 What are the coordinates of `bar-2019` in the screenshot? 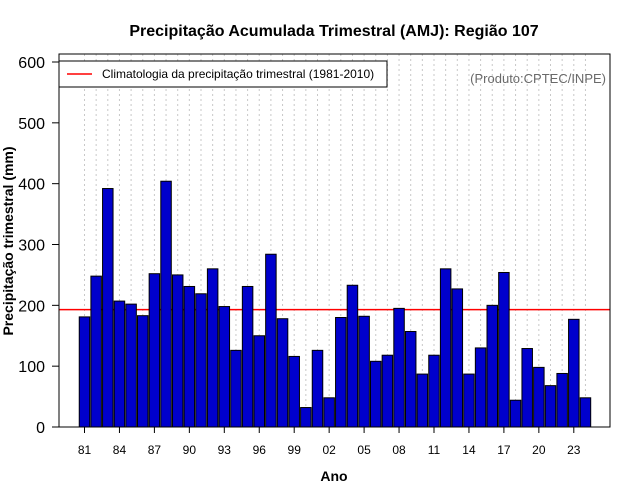 It's located at (527, 388).